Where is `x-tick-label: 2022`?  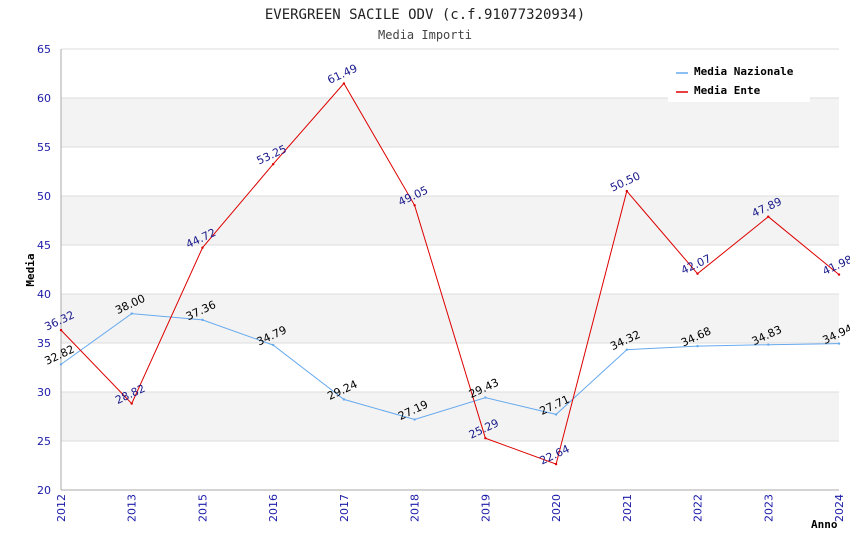 x-tick-label: 2022 is located at coordinates (698, 508).